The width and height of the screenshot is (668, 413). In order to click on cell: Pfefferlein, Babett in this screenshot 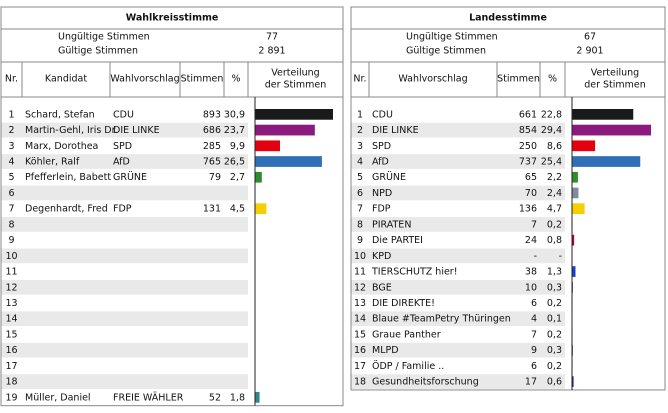, I will do `click(68, 177)`.